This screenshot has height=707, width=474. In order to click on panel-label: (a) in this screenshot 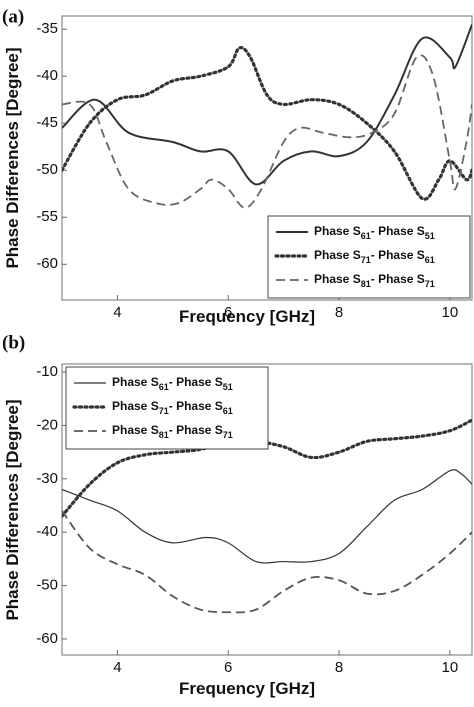, I will do `click(13, 16)`.